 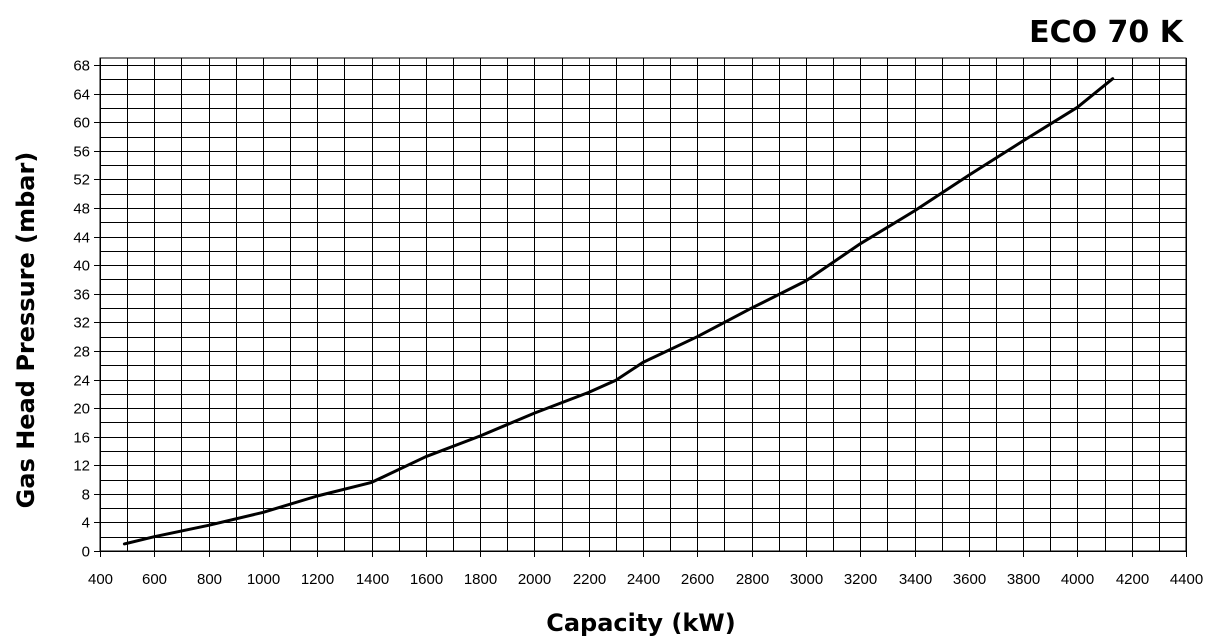 What do you see at coordinates (81, 152) in the screenshot?
I see `y-tick-label: 56` at bounding box center [81, 152].